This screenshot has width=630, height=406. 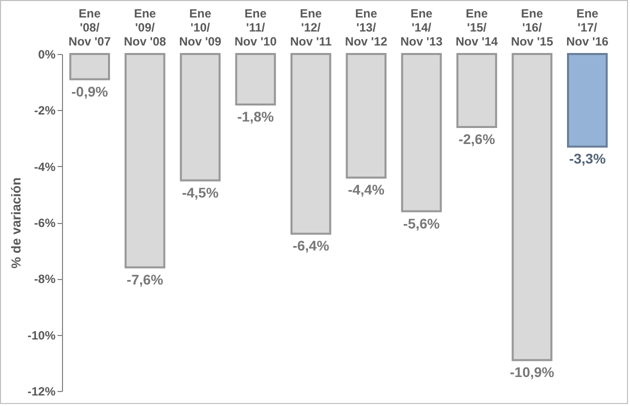 What do you see at coordinates (200, 27) in the screenshot?
I see `x-tick-label: Ene '10/ Nov '09` at bounding box center [200, 27].